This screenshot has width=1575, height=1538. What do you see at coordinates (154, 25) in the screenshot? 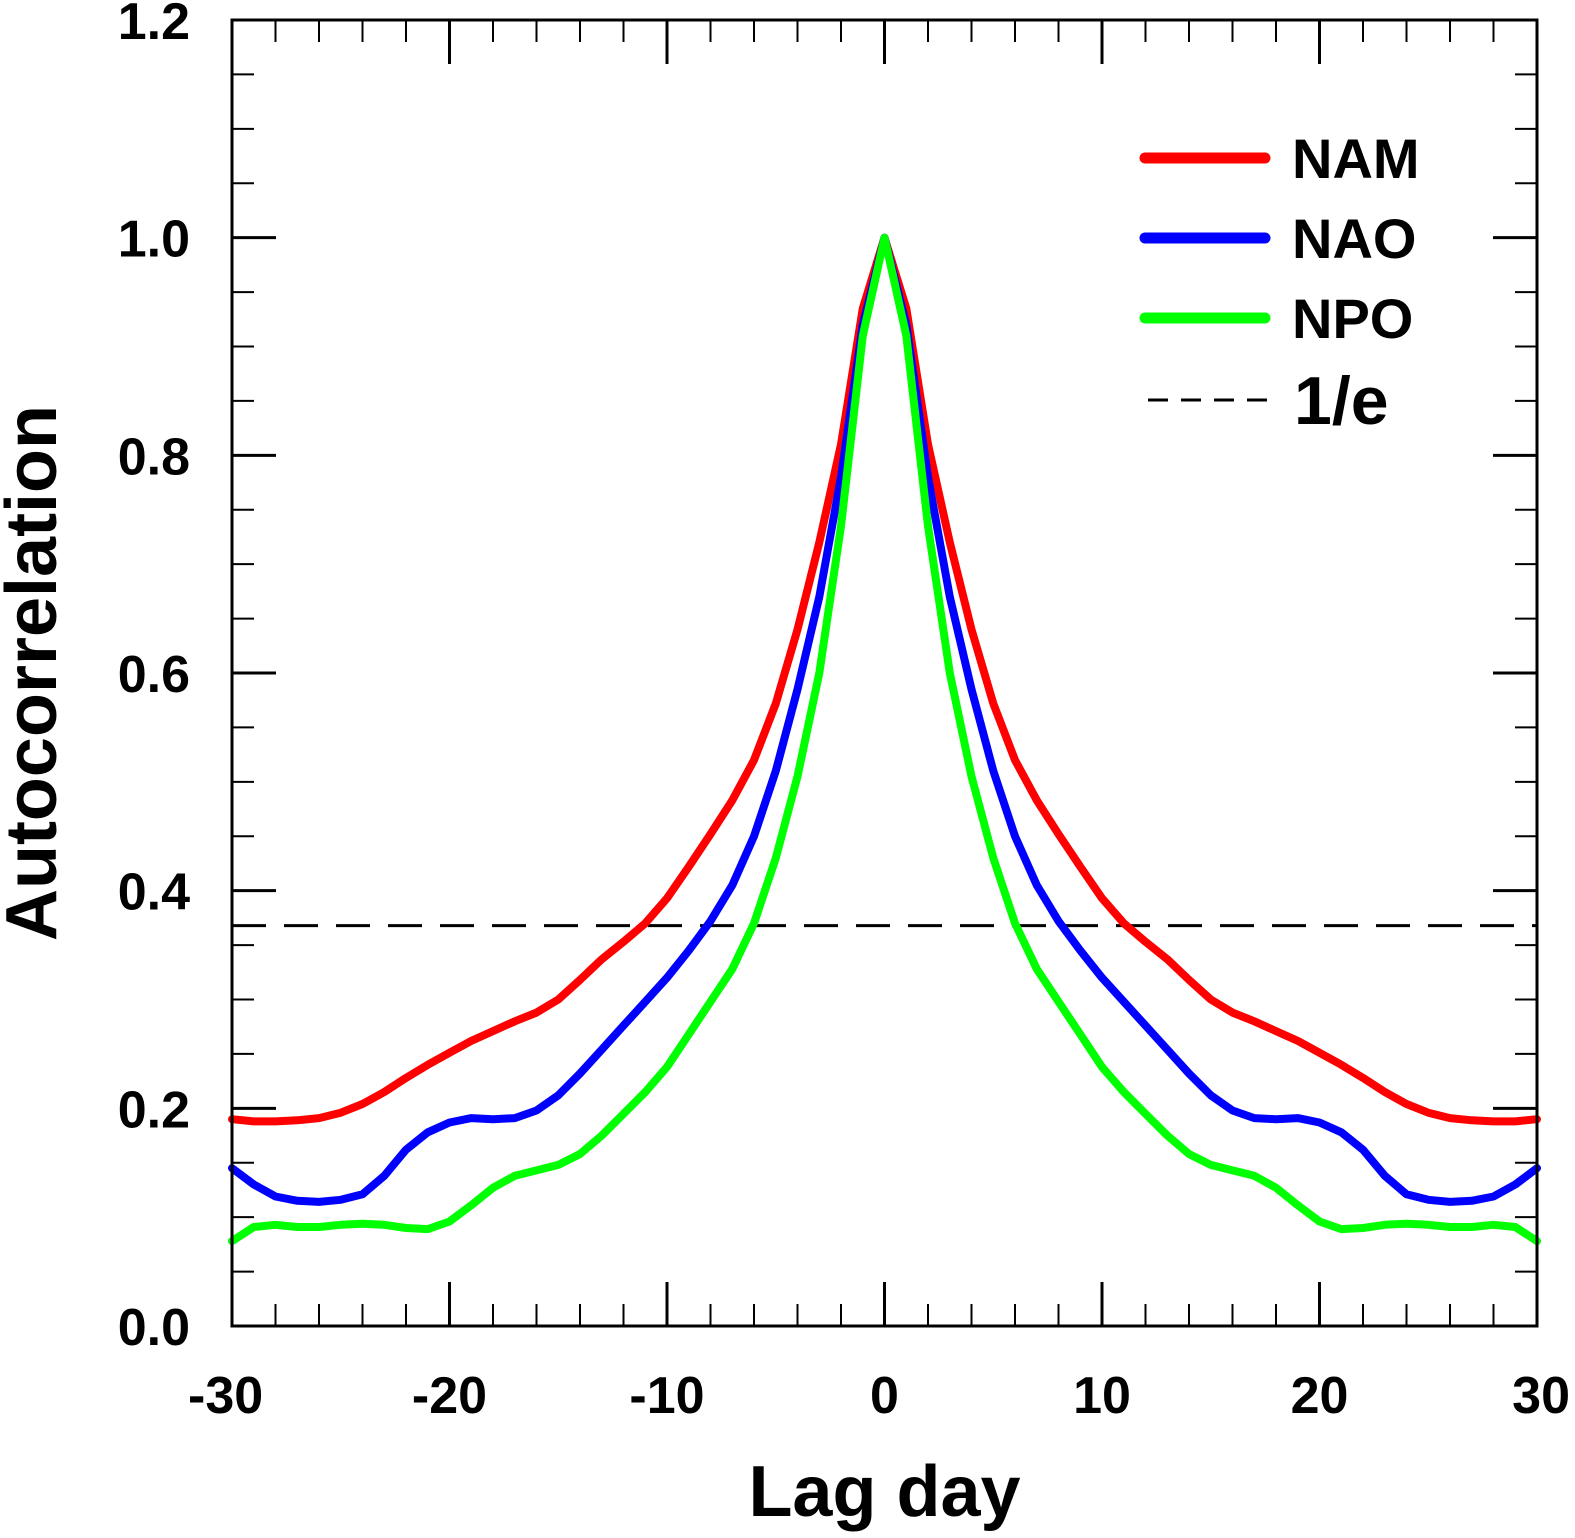
I see `y-tick-label: 1.2` at bounding box center [154, 25].